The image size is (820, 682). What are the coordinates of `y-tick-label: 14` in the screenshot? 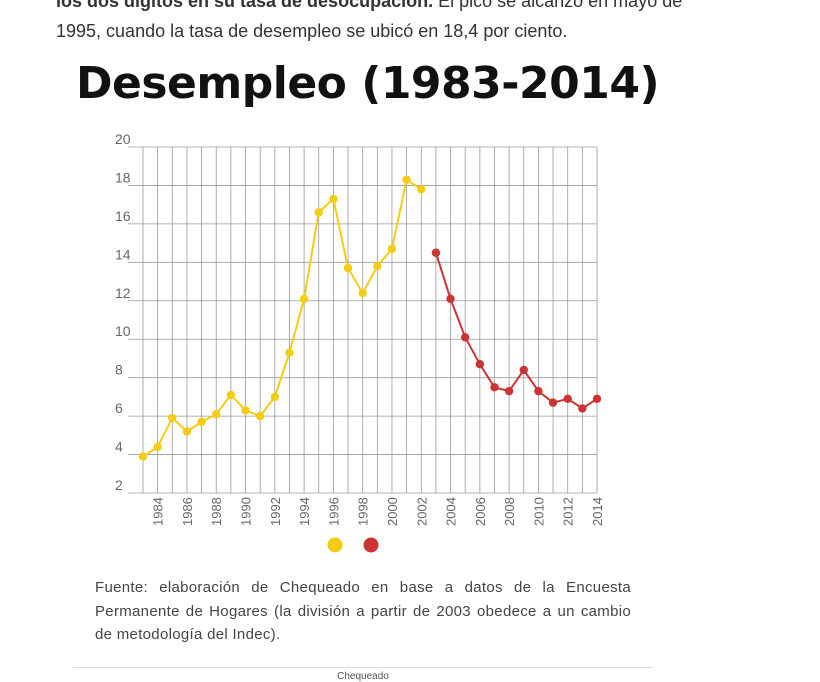 It's located at (123, 254).